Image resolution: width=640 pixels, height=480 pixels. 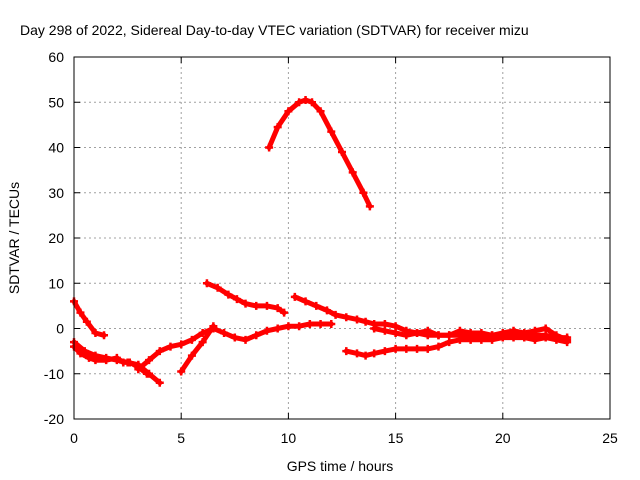 I want to click on y-tick-label: 20, so click(x=56, y=238).